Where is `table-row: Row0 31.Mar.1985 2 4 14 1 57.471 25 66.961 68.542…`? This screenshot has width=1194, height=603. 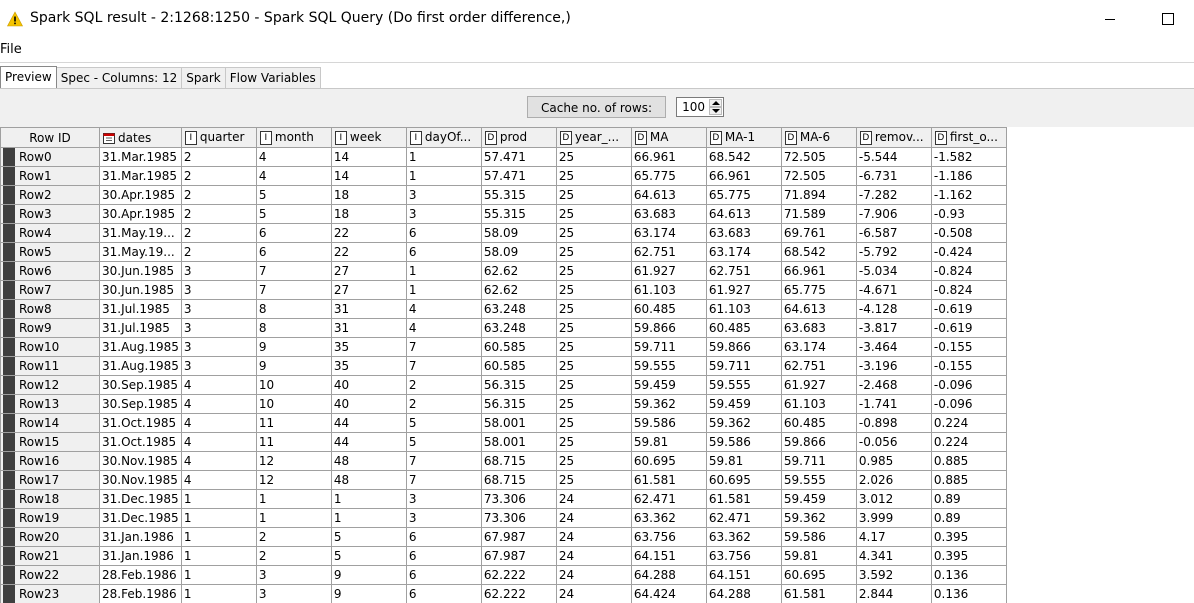 table-row: Row0 31.Mar.1985 2 4 14 1 57.471 25 66.961 68.542… is located at coordinates (503, 157).